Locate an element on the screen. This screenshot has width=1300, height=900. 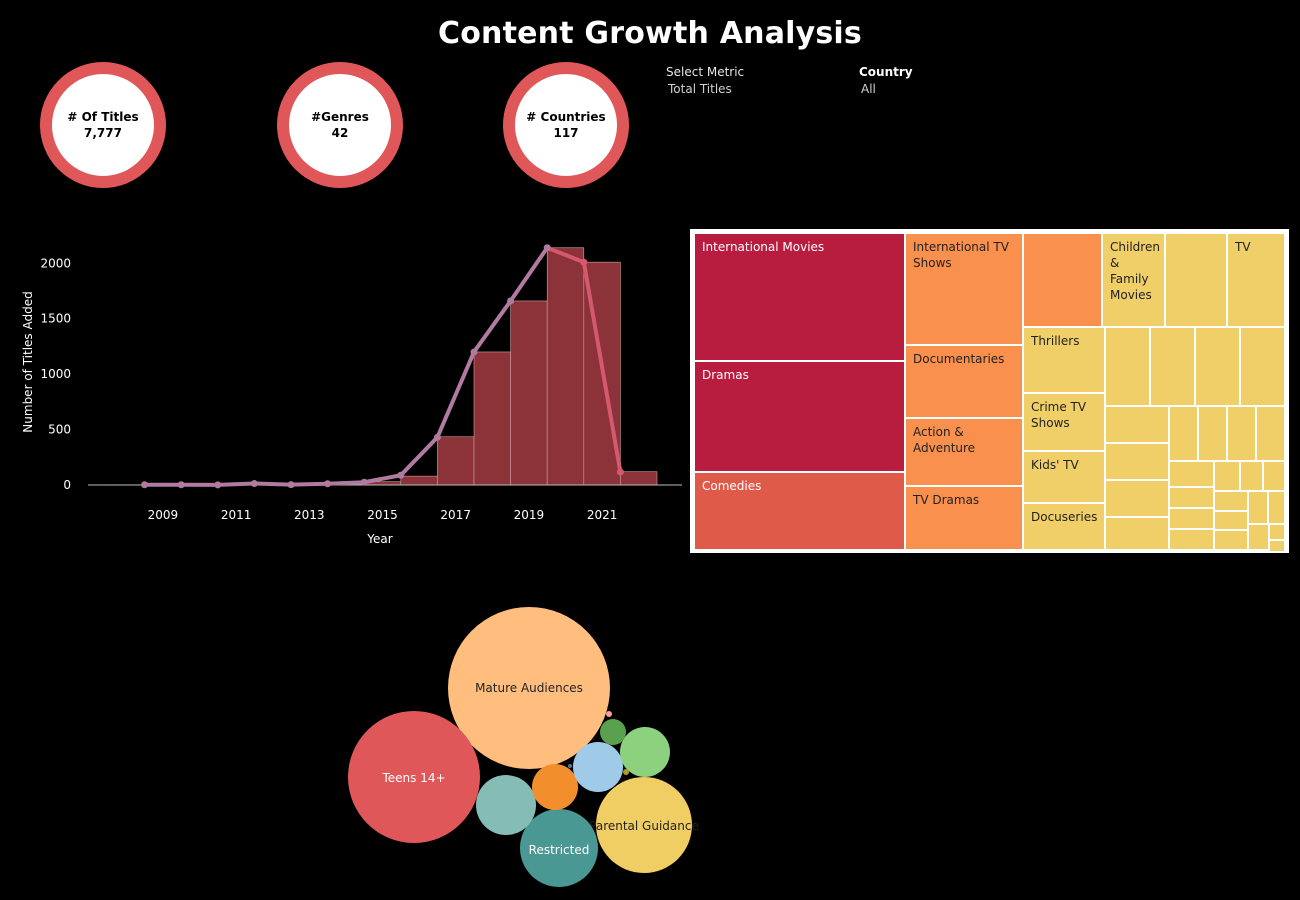
bar-2017 is located at coordinates (456, 461).